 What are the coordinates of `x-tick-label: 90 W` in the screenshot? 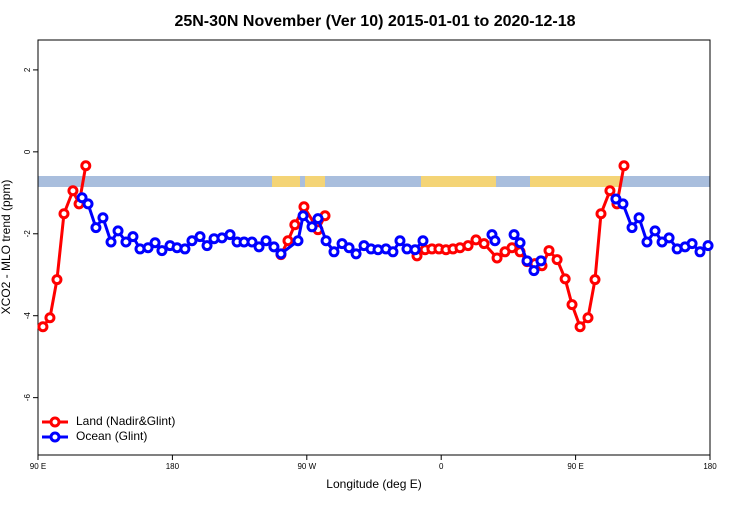 It's located at (306, 466).